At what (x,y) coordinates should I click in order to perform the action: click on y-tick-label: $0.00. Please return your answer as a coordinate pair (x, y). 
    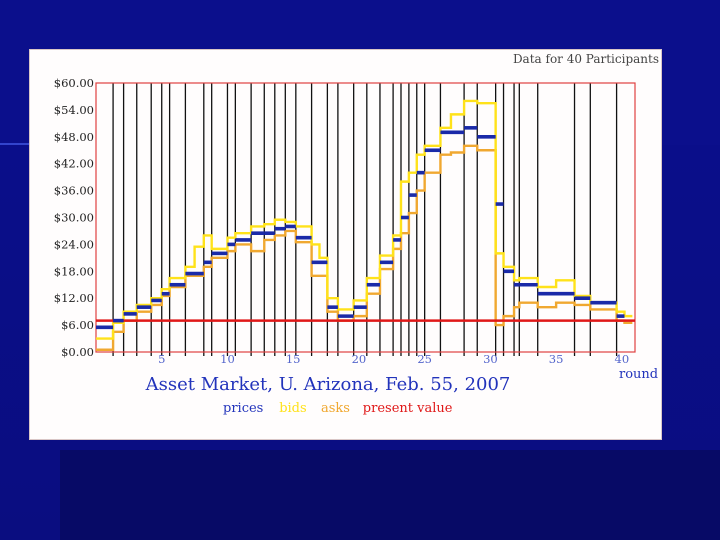
    Looking at the image, I should click on (77, 352).